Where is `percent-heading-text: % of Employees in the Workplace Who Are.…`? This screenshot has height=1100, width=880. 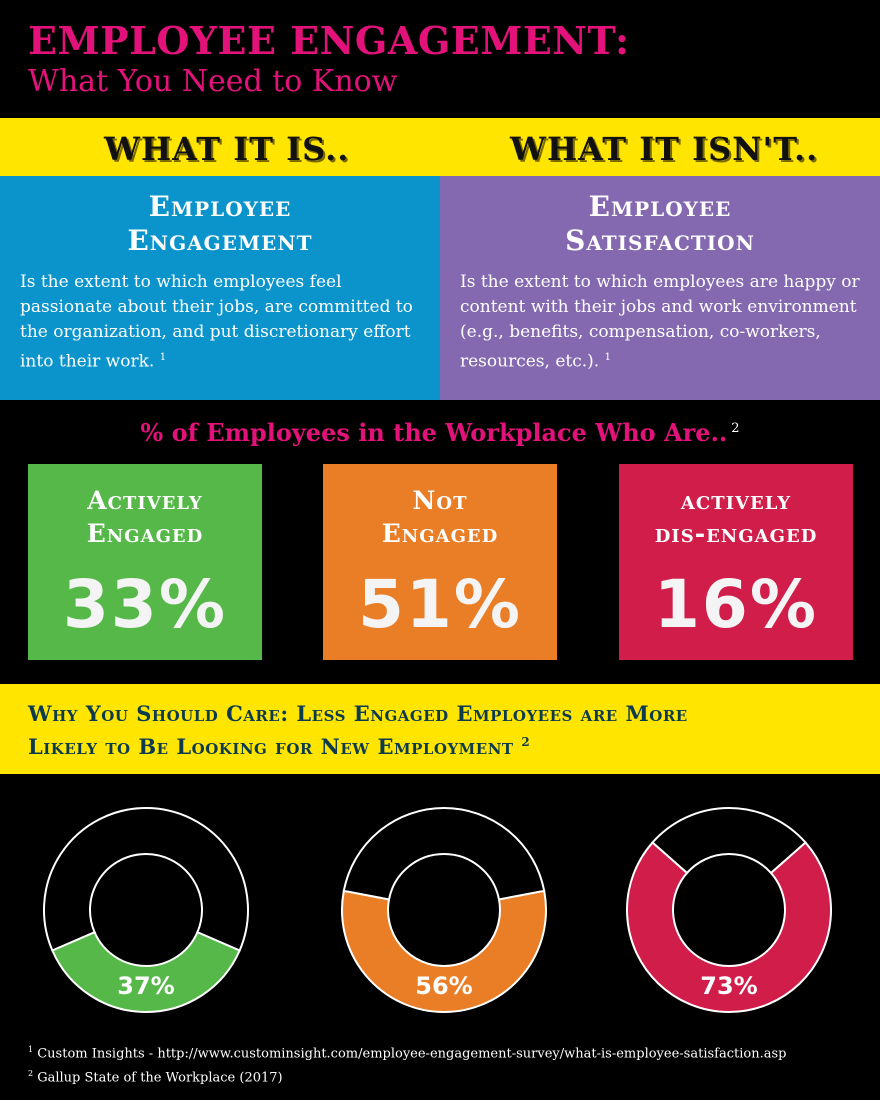 percent-heading-text: % of Employees in the Workplace Who Are.… is located at coordinates (434, 432).